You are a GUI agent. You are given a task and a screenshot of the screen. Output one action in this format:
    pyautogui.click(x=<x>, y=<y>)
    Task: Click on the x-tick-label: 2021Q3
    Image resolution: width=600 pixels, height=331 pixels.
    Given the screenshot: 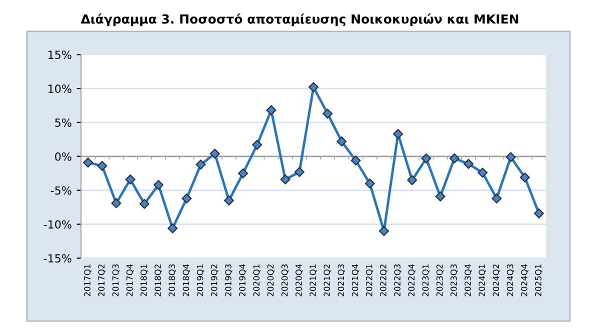 What is the action you would take?
    pyautogui.click(x=342, y=280)
    